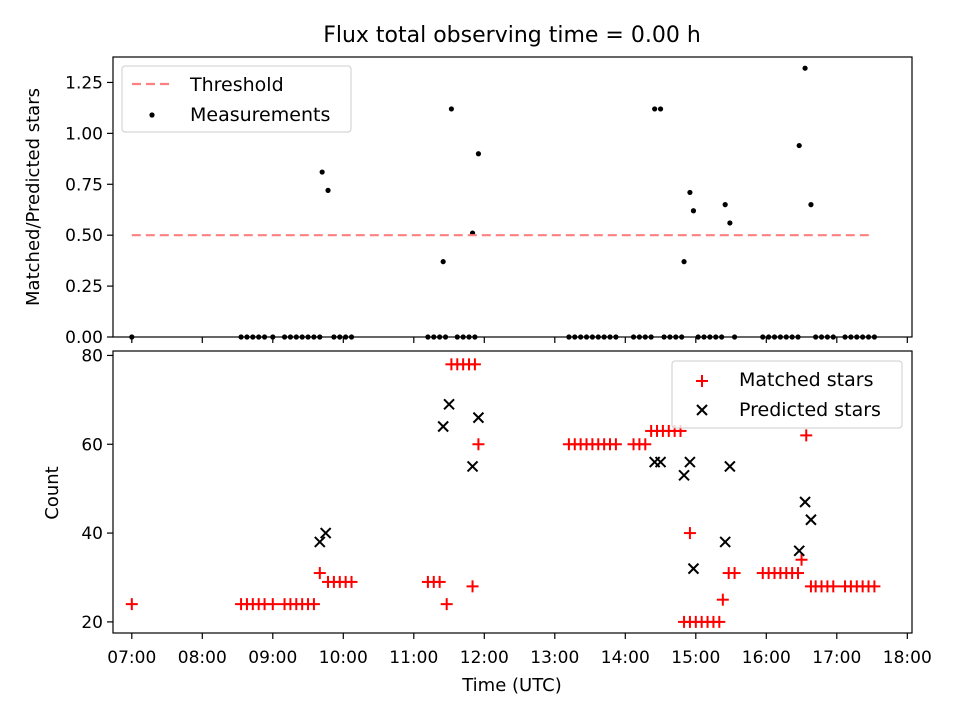 The height and width of the screenshot is (720, 960). I want to click on bottom-y-tick-label: 20, so click(92, 623).